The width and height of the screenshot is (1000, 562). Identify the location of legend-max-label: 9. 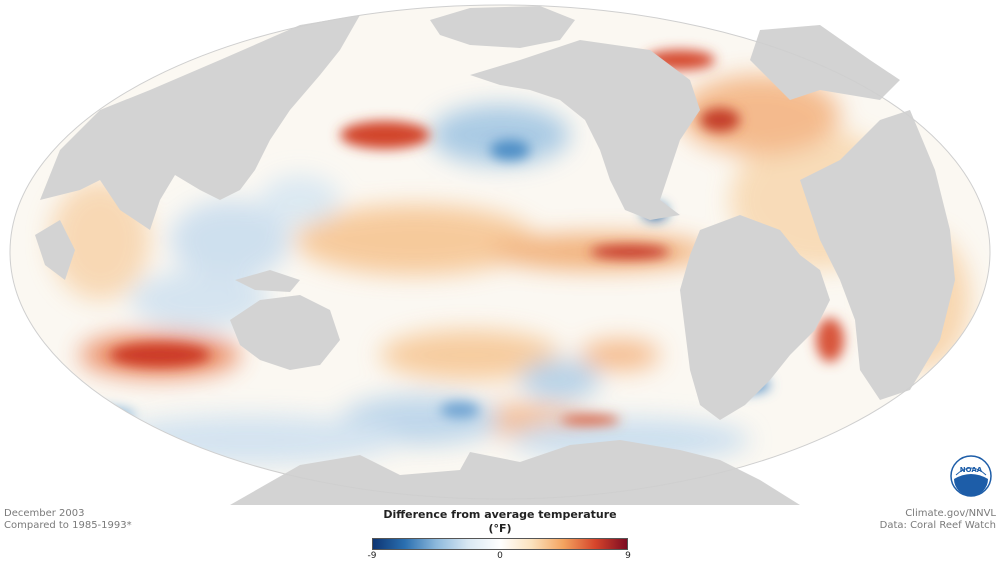
(628, 556).